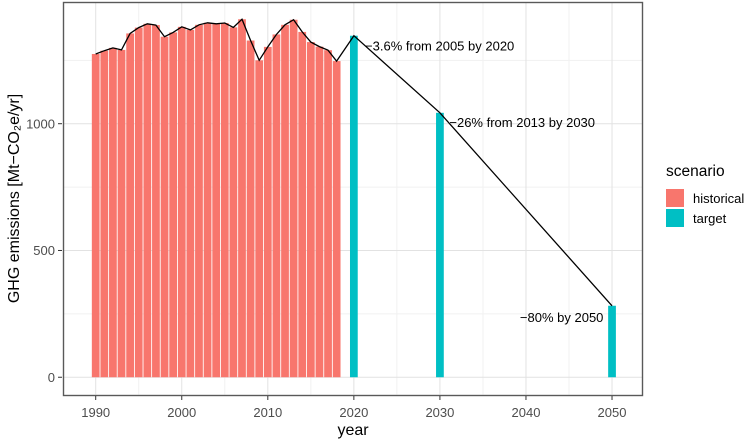 Image resolution: width=749 pixels, height=441 pixels. I want to click on bar-historical-2011, so click(276, 206).